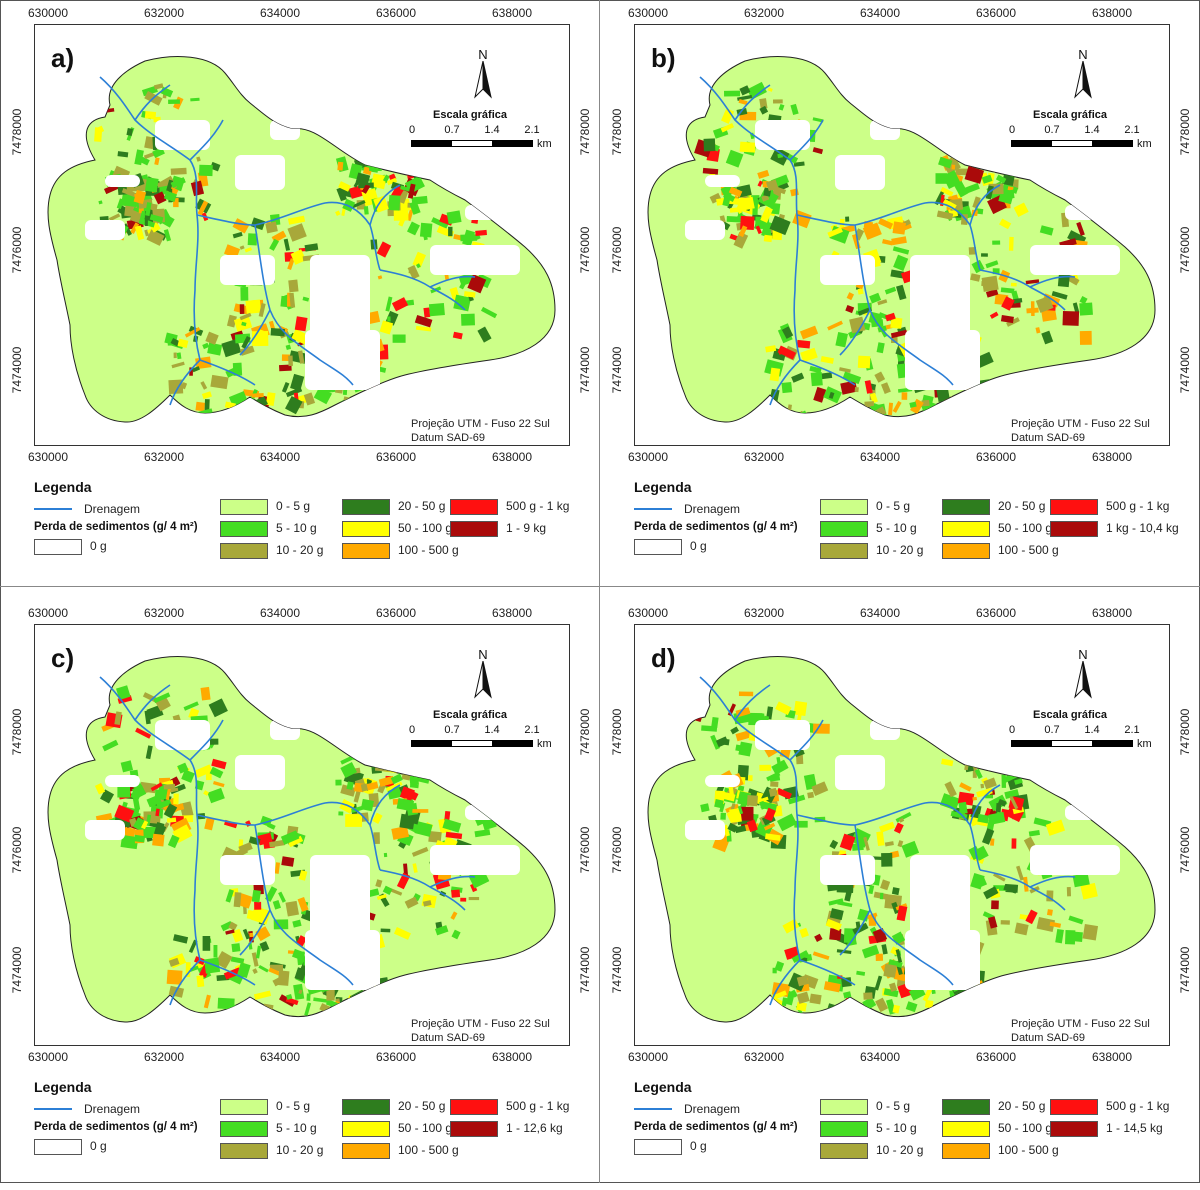  What do you see at coordinates (538, 1106) in the screenshot?
I see `legend-item-label: 500 g - 1 kg` at bounding box center [538, 1106].